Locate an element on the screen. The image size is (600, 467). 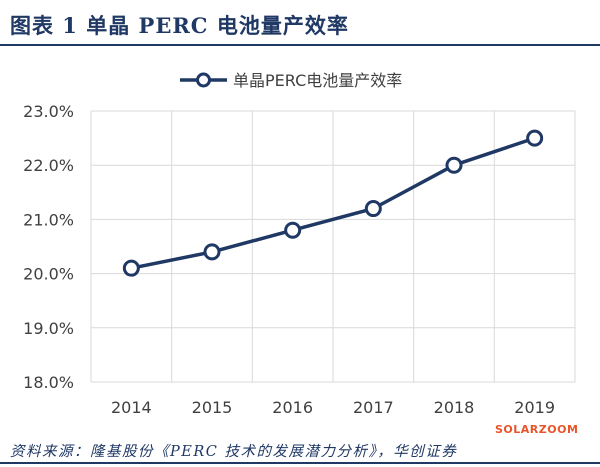
x-tick-label: 2016 is located at coordinates (292, 407).